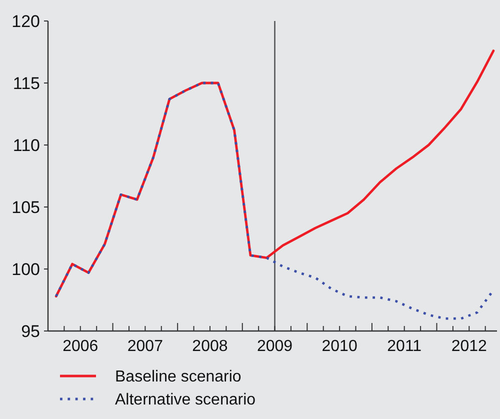  What do you see at coordinates (26, 145) in the screenshot?
I see `y-tick-label: 110` at bounding box center [26, 145].